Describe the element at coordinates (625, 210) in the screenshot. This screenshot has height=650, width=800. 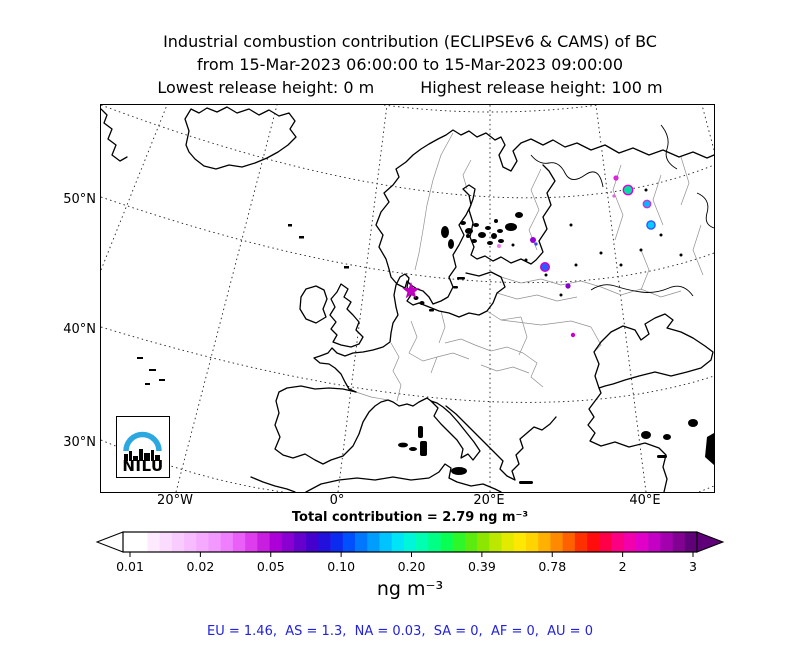
I see `rivers` at that location.